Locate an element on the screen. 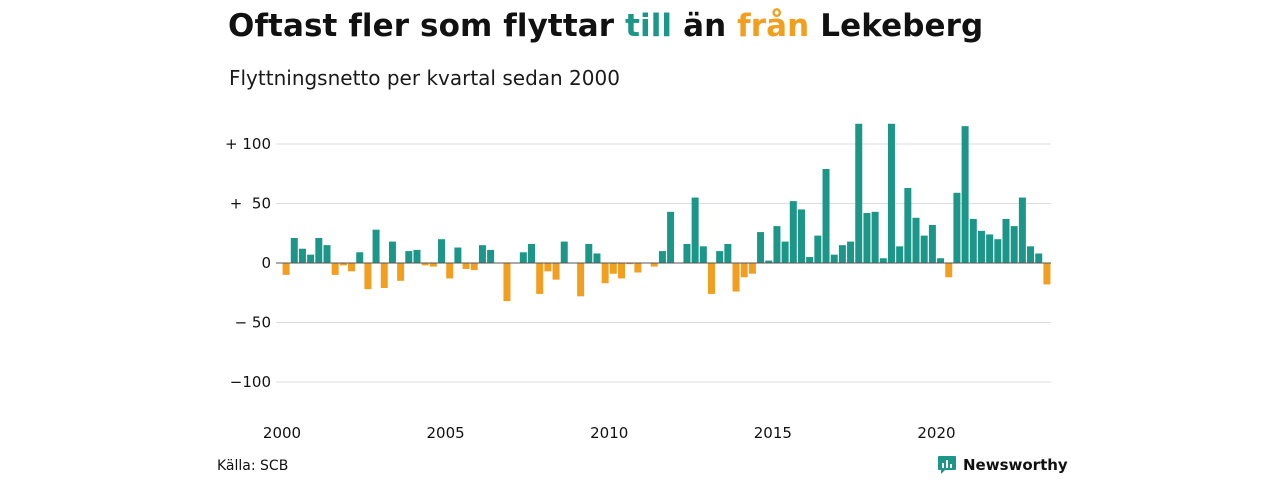 This screenshot has height=480, width=1280. title-part-1: Oftast fler som flyttar is located at coordinates (427, 26).